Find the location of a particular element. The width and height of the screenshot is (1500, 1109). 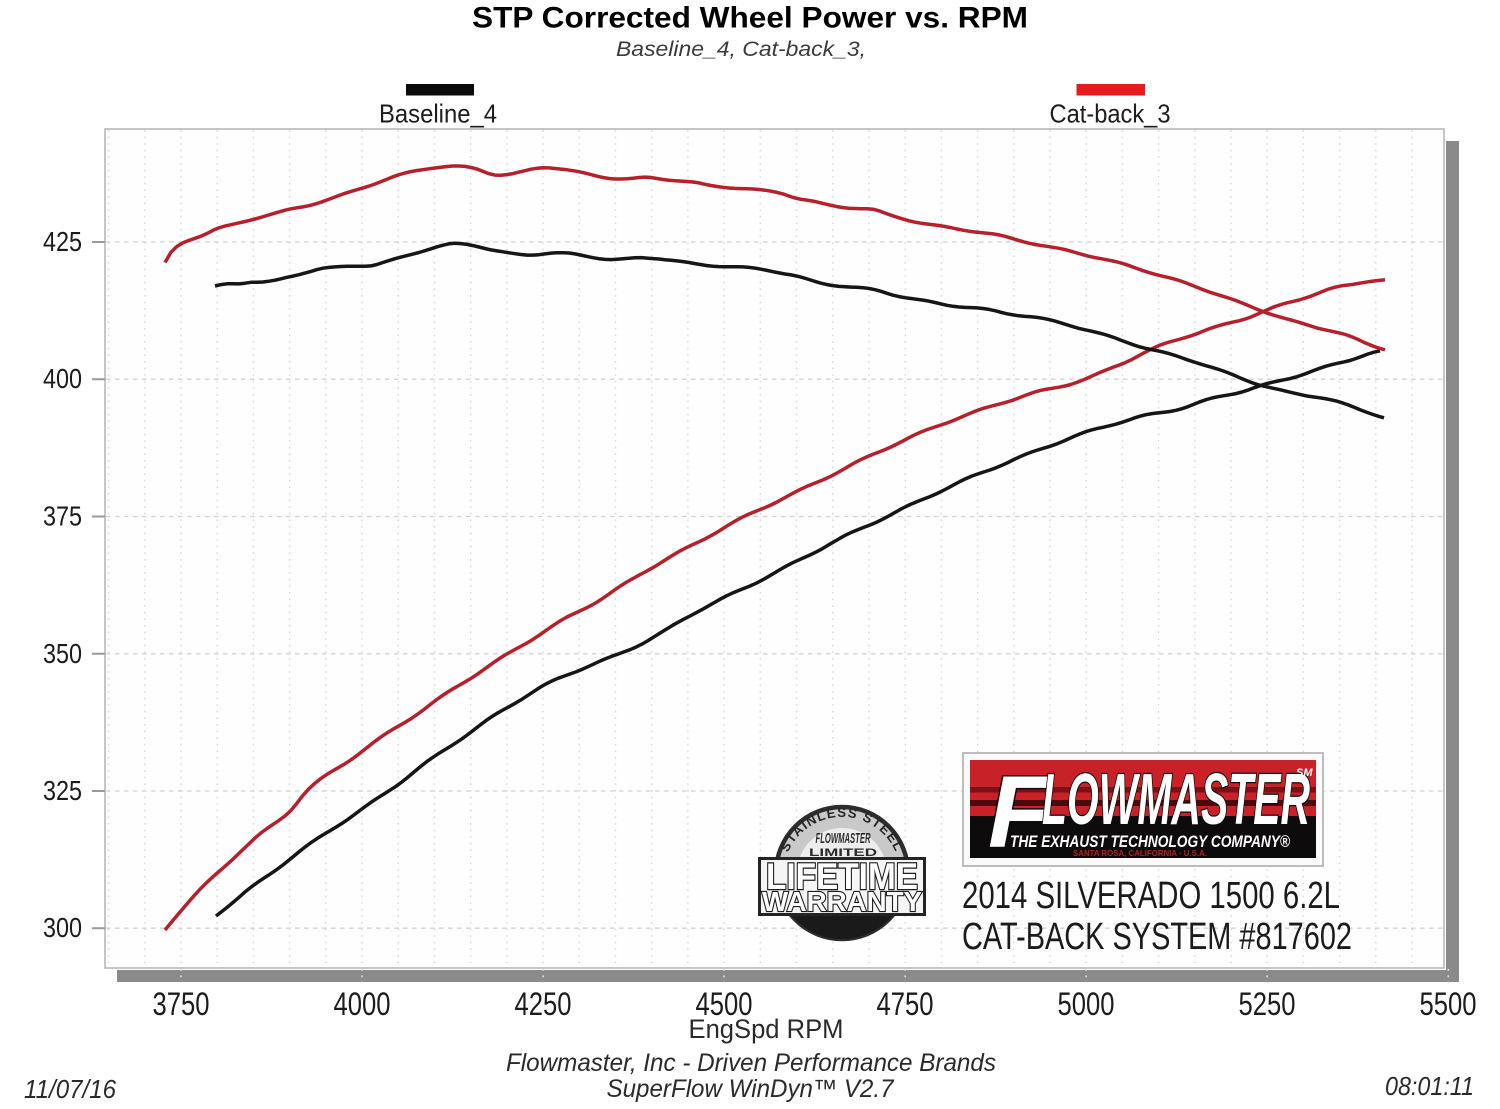

svg-text:SANTA ROSA, CALIFORNIA · U.S.A: SANTA ROSA, CALIFORNIA · U.S.A. is located at coordinates (1140, 853).